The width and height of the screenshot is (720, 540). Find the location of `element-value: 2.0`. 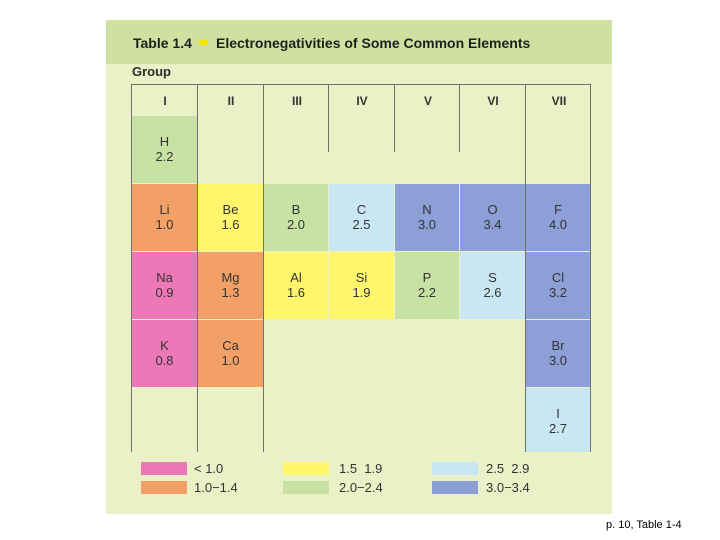

element-value: 2.0 is located at coordinates (296, 224).